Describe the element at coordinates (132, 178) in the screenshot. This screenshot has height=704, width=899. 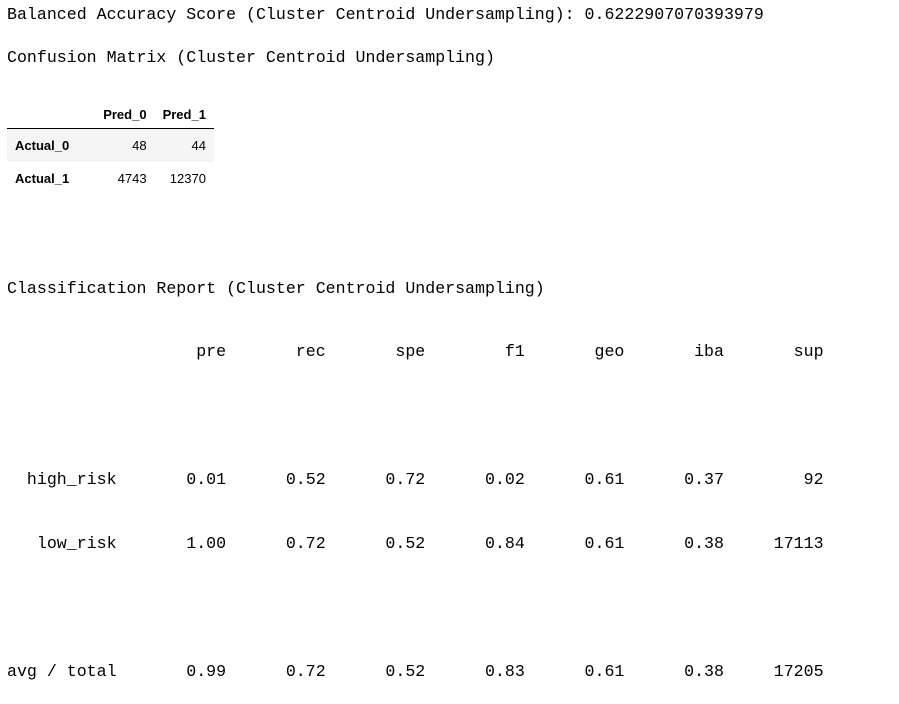
I see `table-cell: 4743` at that location.